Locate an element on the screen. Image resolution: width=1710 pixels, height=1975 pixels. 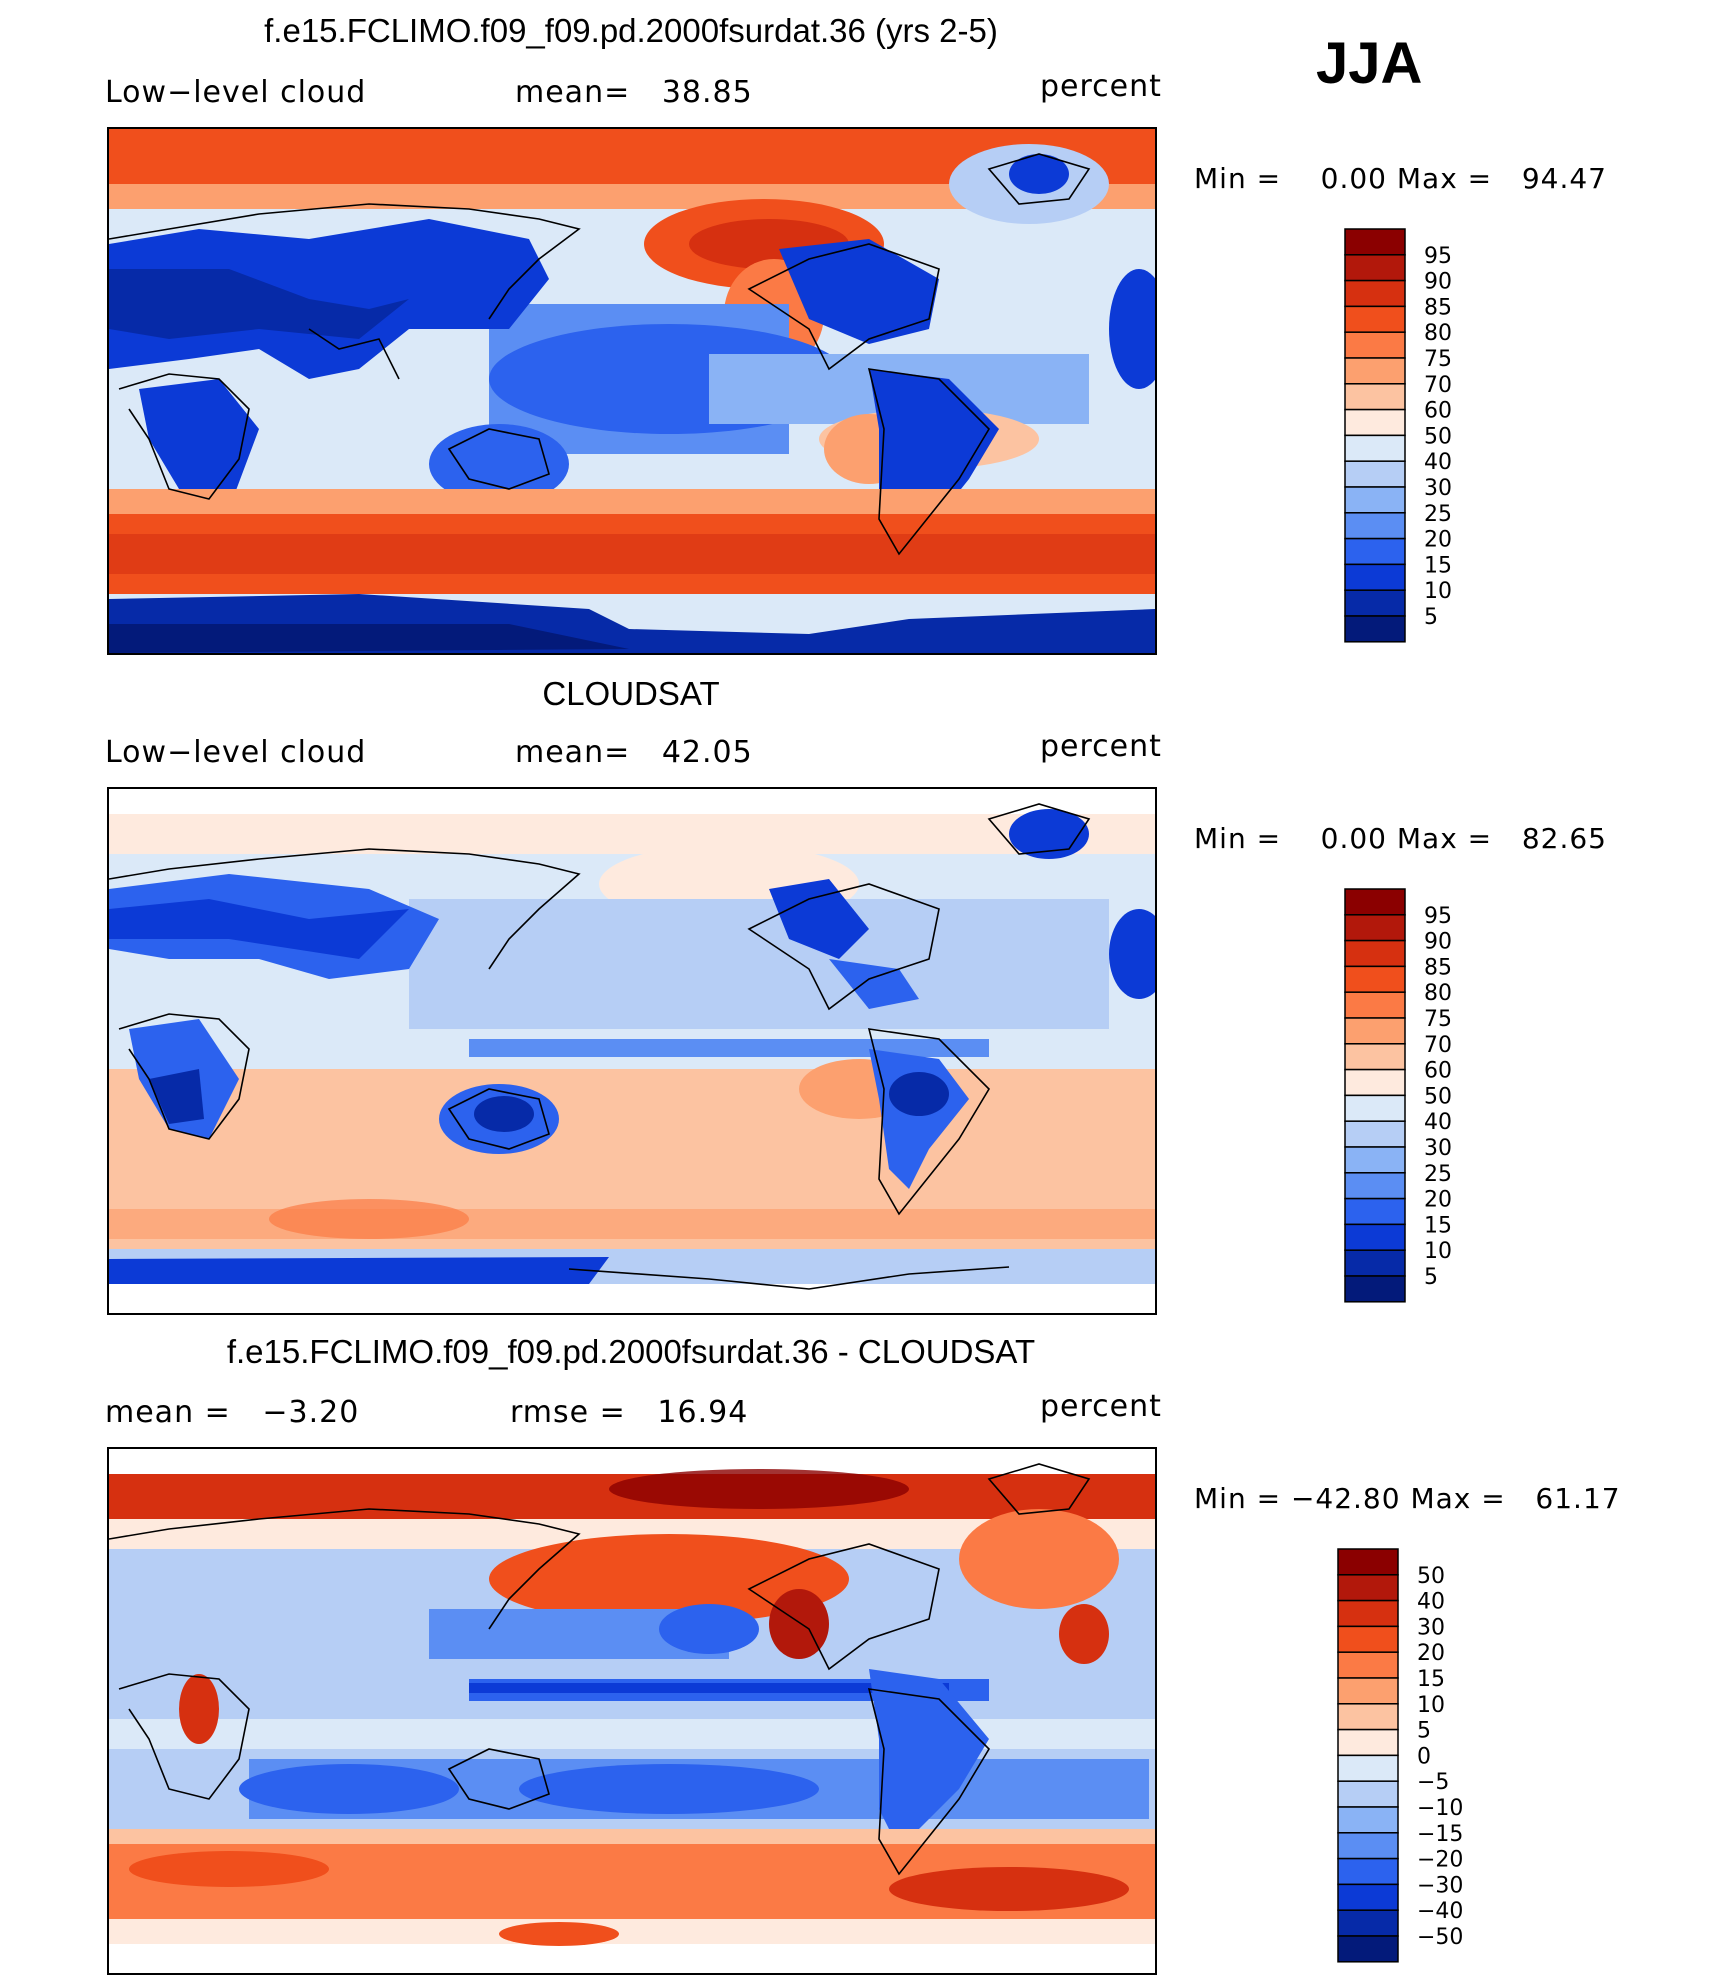
minmax-model: Min = 0.00 Max = 94.47 is located at coordinates (1400, 178).